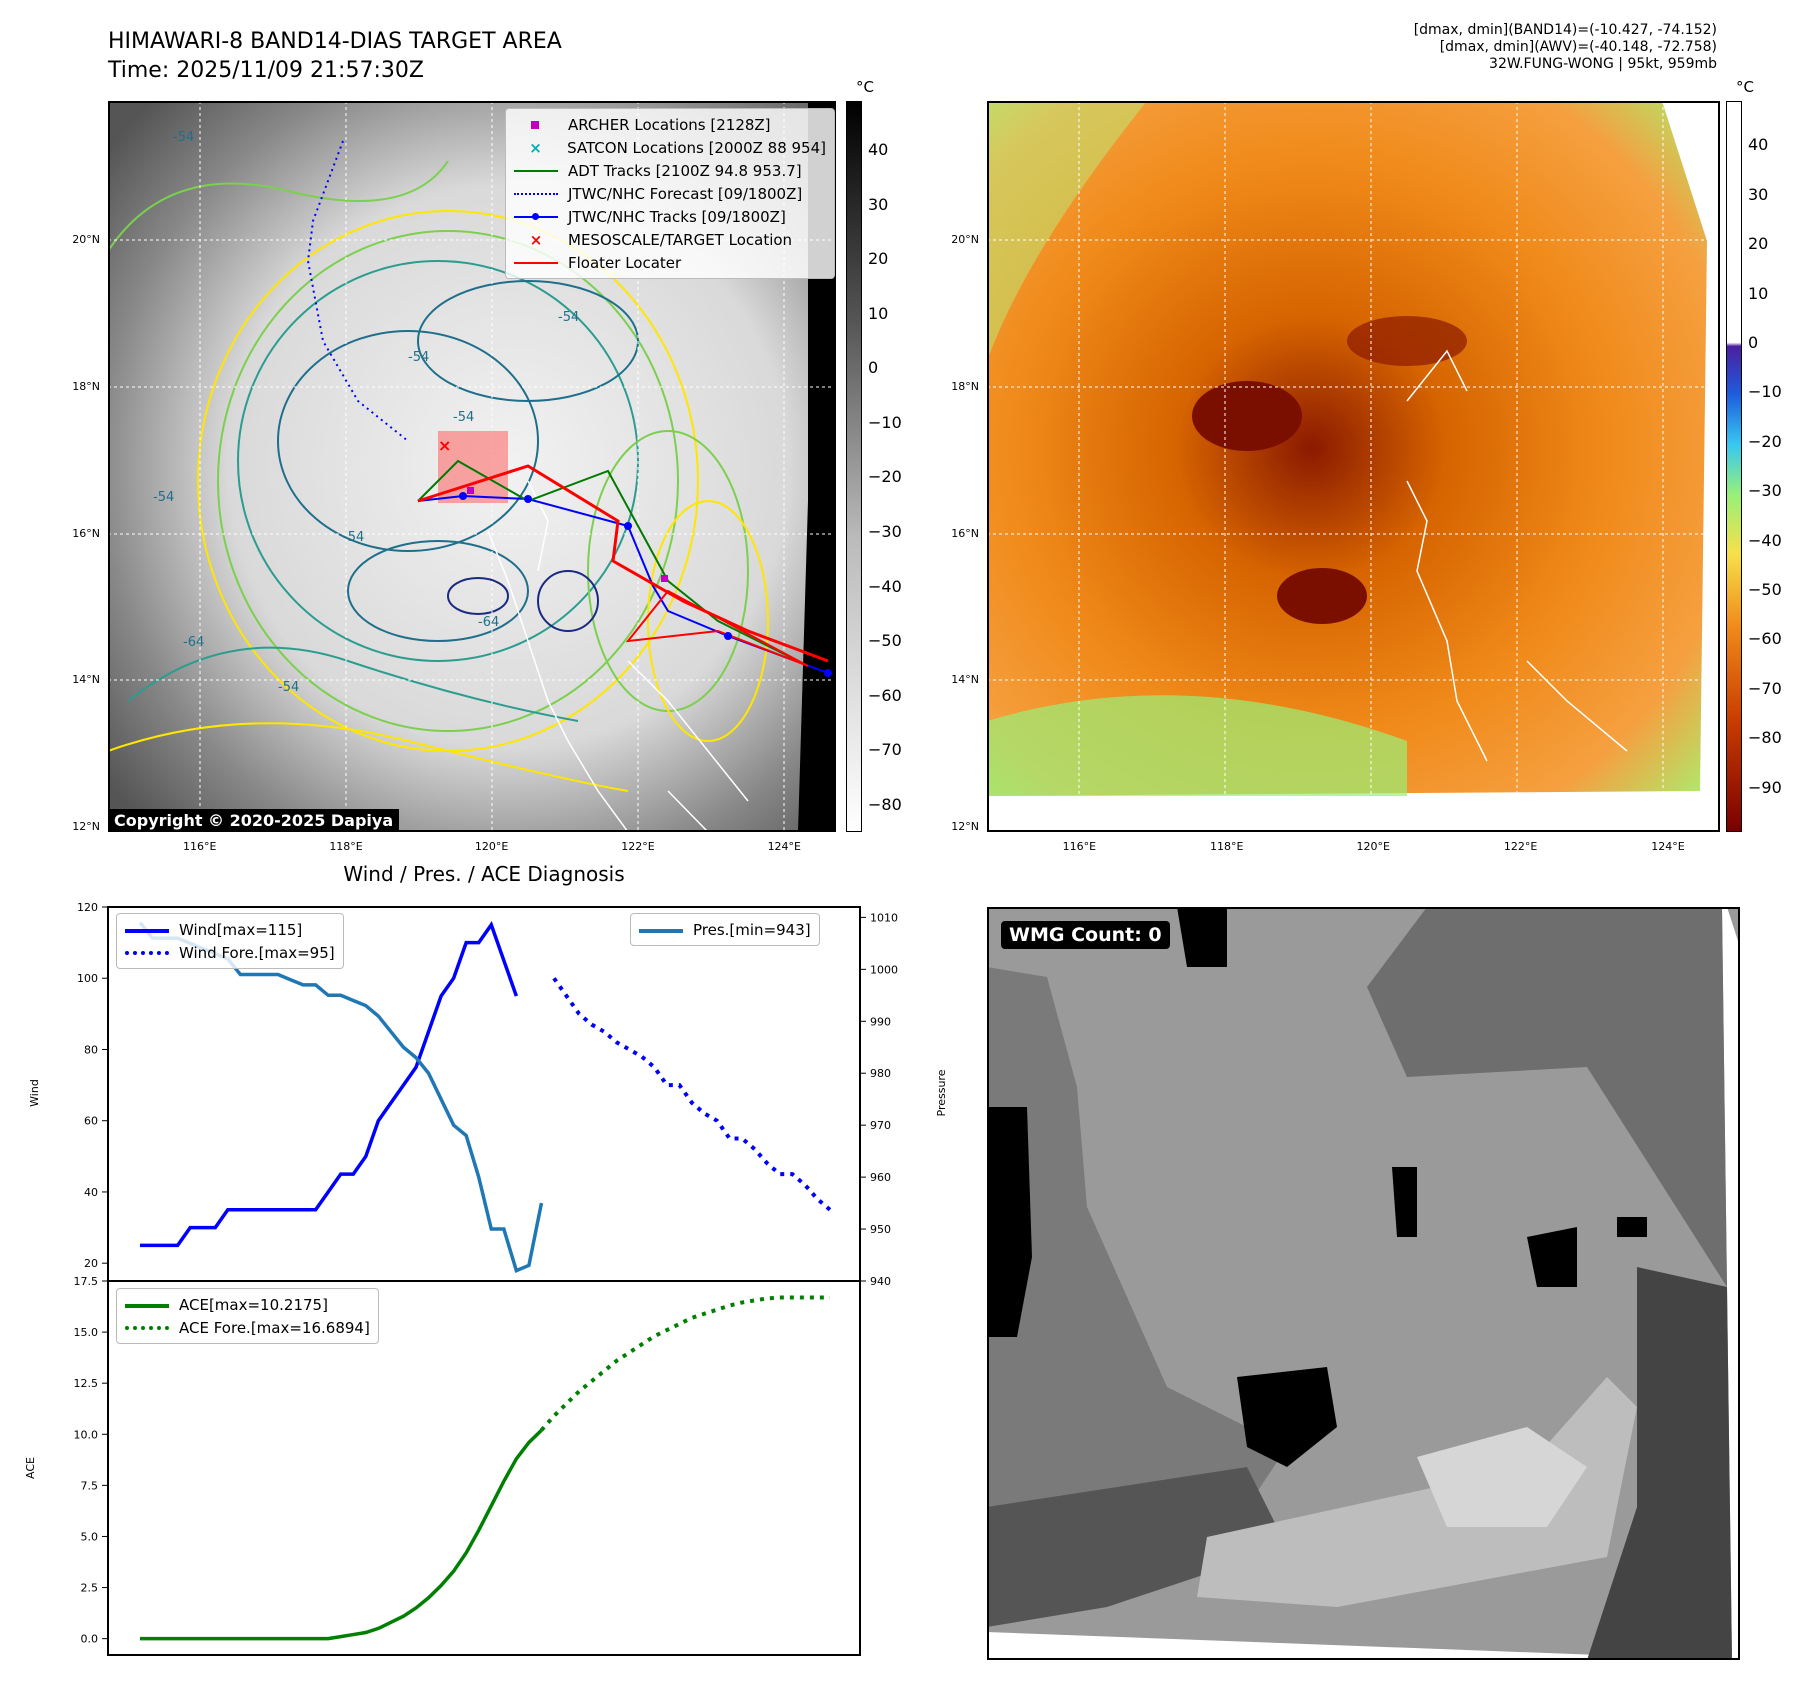 Image resolution: width=1801 pixels, height=1690 pixels. What do you see at coordinates (1765, 441) in the screenshot?
I see `colorbar-tick: −20` at bounding box center [1765, 441].